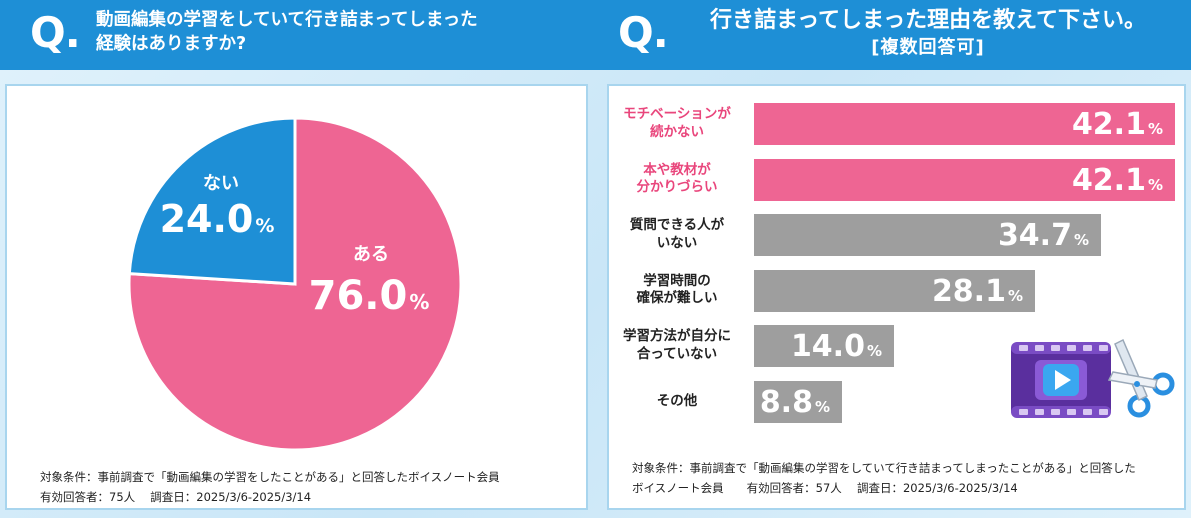 The height and width of the screenshot is (518, 1191). What do you see at coordinates (894, 290) in the screenshot?
I see `bar: 28.1%` at bounding box center [894, 290].